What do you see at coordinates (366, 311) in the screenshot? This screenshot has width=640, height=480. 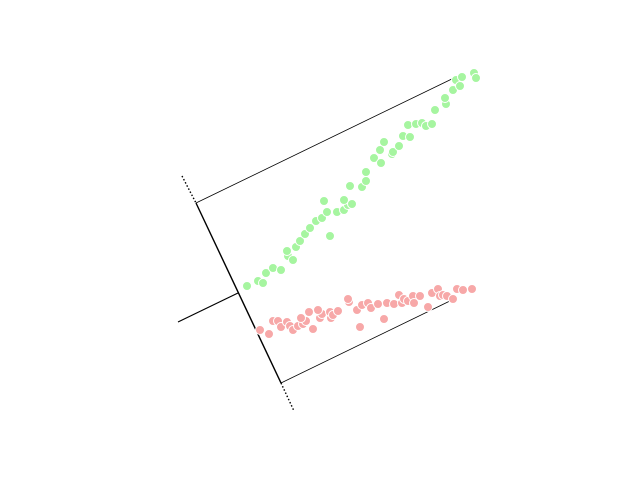 I see `lower-cluster` at bounding box center [366, 311].